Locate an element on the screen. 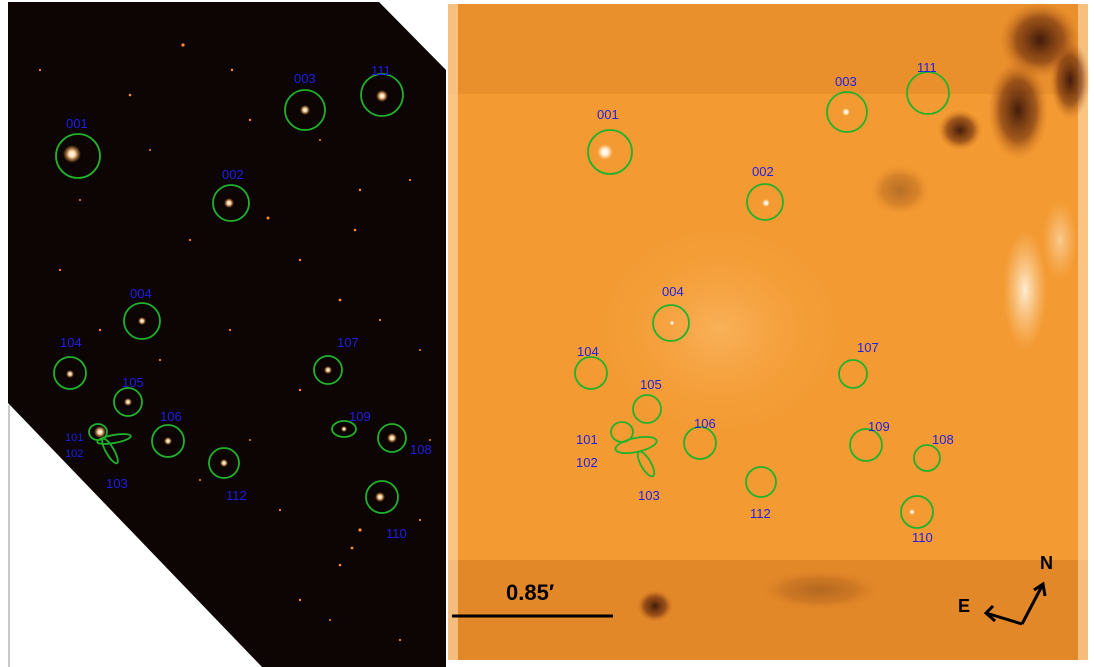 The image size is (1094, 667). right-label-111: 111 is located at coordinates (927, 67).